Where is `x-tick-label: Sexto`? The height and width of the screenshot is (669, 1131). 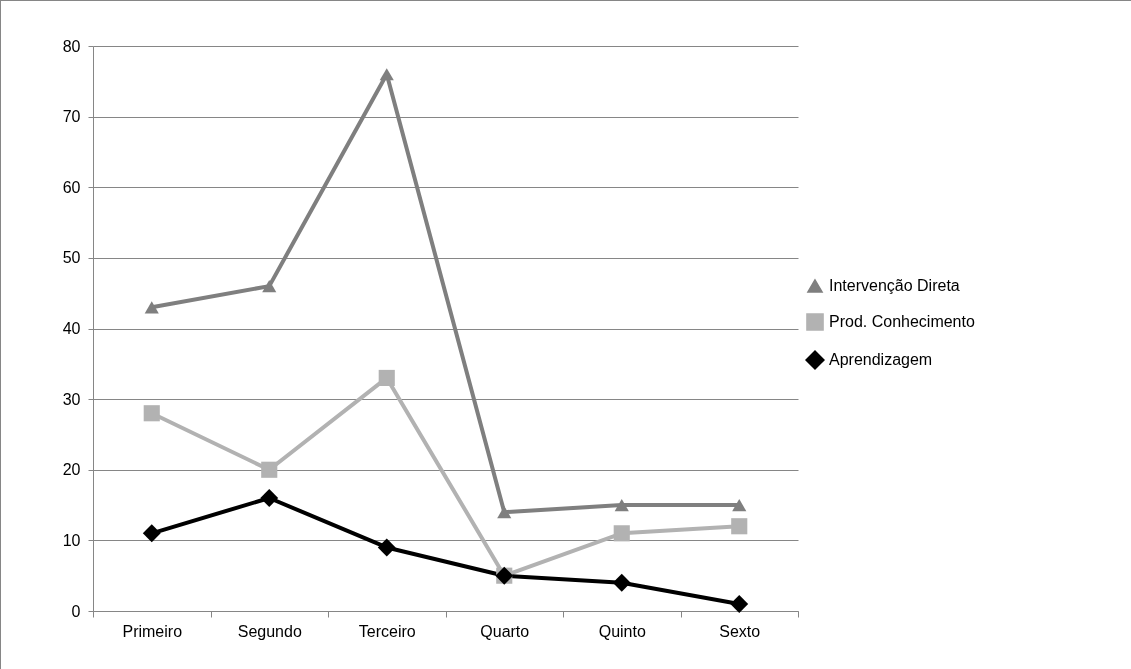 x-tick-label: Sexto is located at coordinates (740, 631).